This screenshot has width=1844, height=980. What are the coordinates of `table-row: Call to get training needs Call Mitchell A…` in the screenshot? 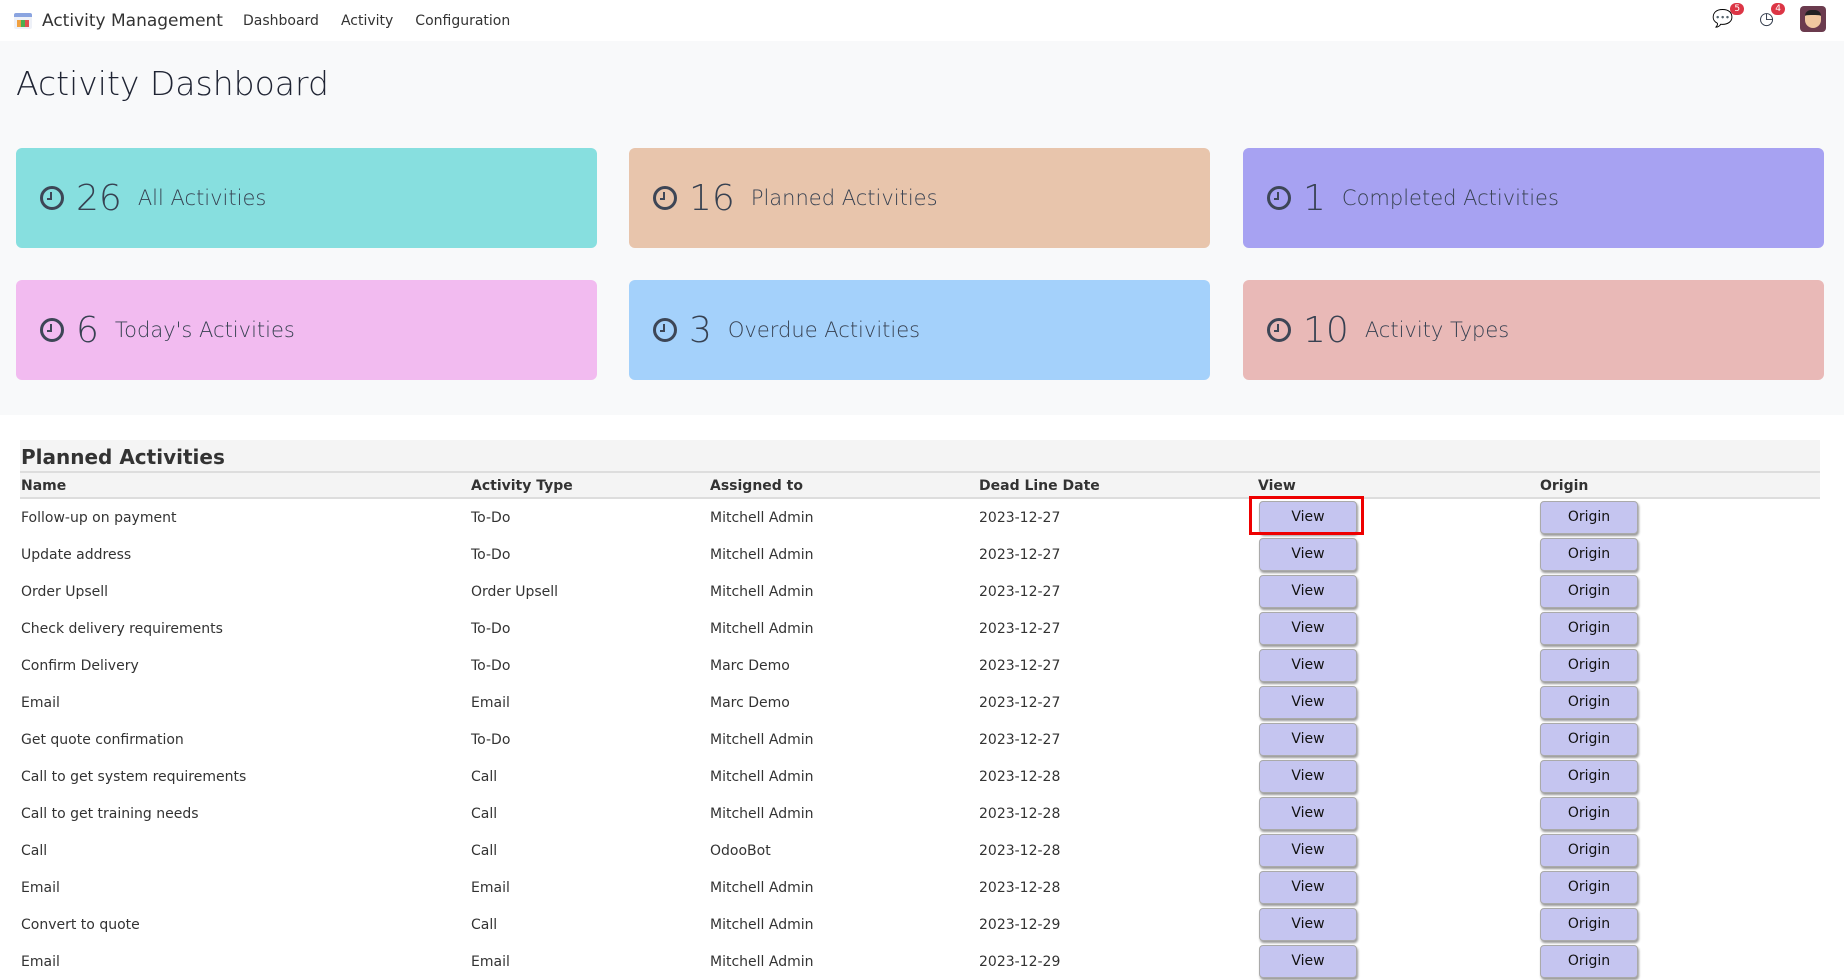 It's located at (920, 813).